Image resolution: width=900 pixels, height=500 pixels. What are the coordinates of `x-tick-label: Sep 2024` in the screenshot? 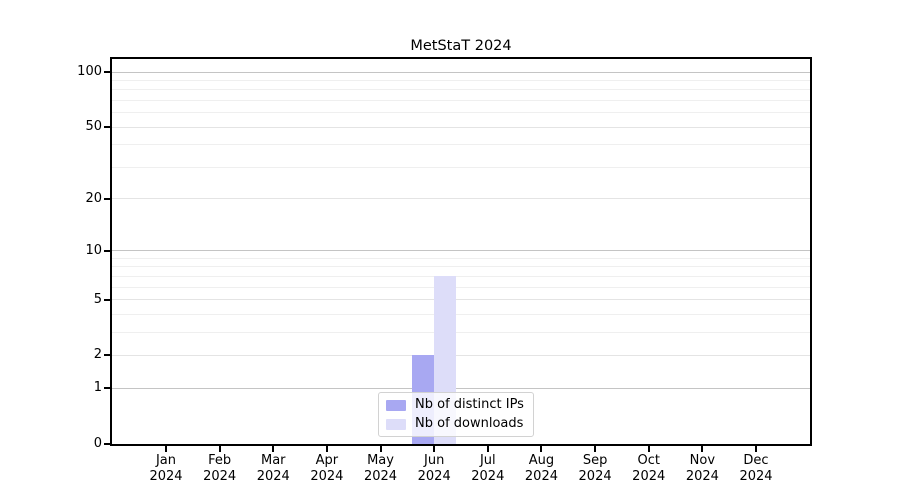 It's located at (595, 469).